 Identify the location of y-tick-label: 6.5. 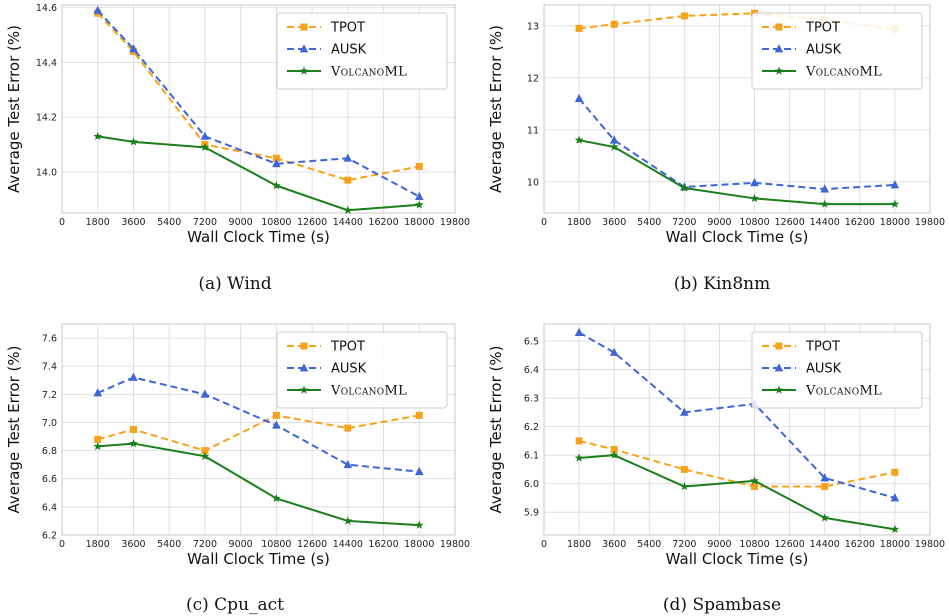
(531, 342).